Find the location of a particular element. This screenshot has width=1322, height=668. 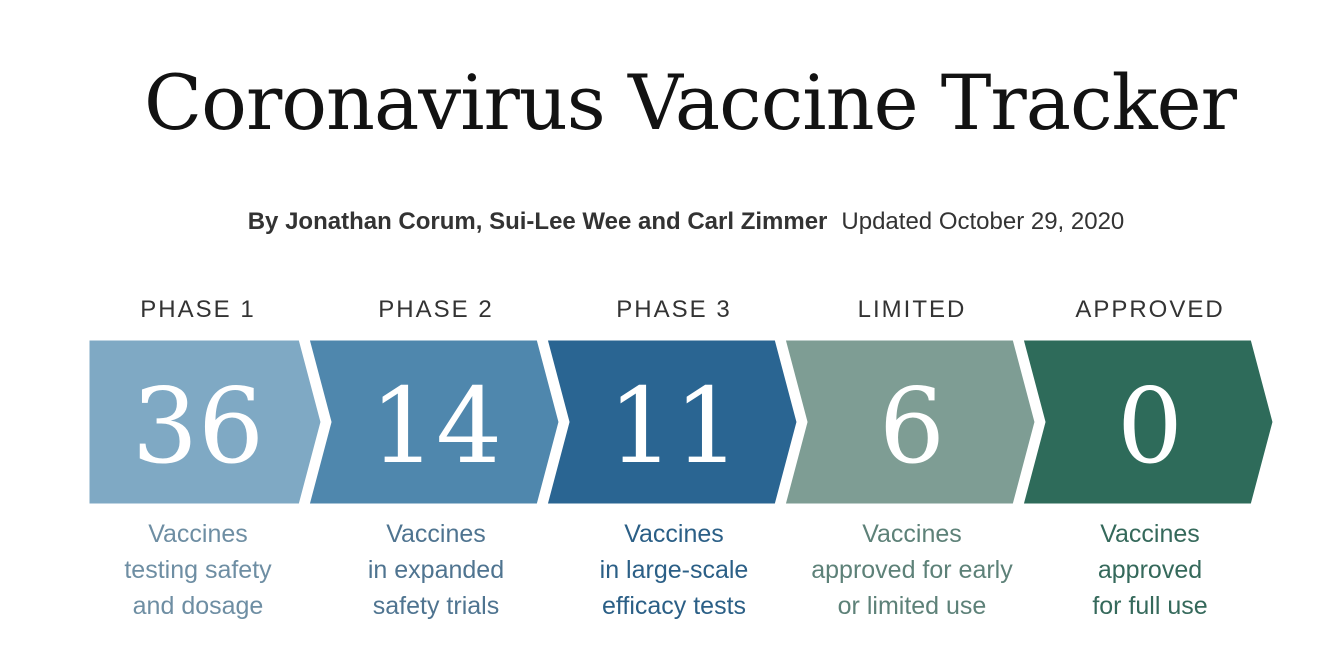

phase-count-5: 0 is located at coordinates (1150, 426).